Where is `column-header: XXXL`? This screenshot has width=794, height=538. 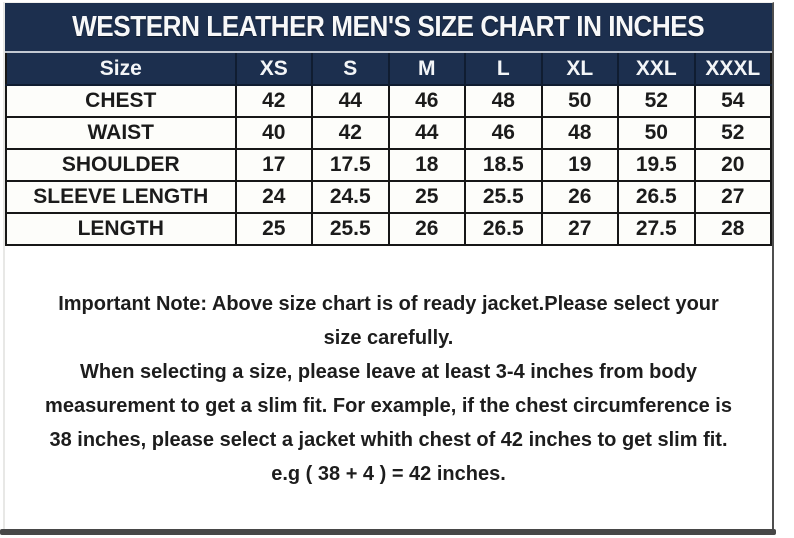
column-header: XXXL is located at coordinates (732, 69).